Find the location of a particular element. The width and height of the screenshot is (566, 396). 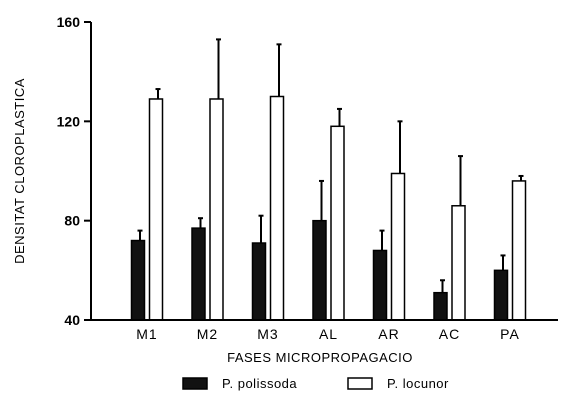

bar-p-polissoda-al is located at coordinates (319, 270).